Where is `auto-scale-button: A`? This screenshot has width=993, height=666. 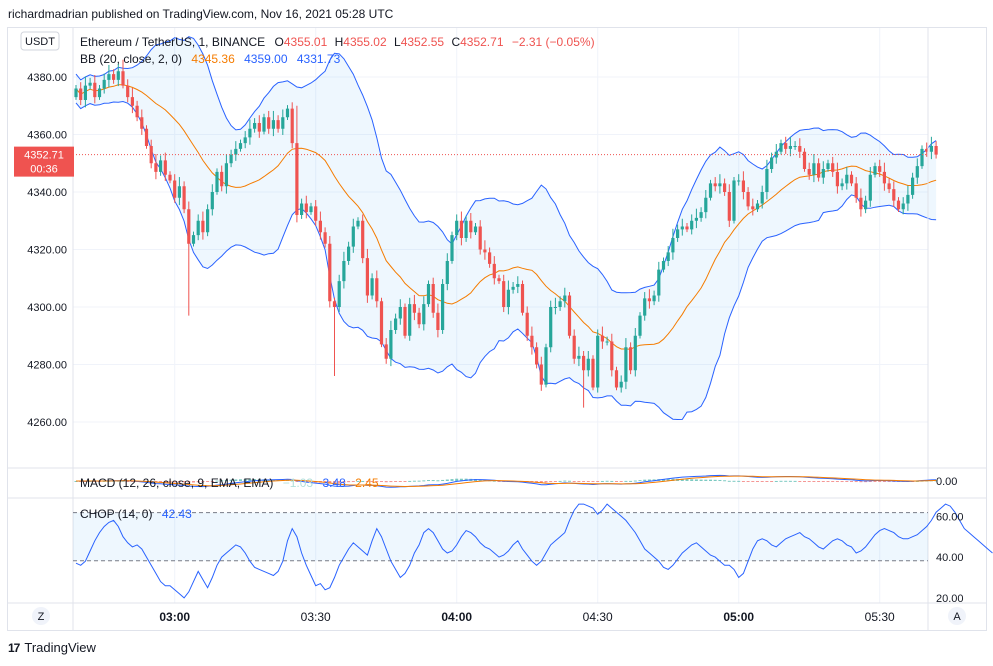 auto-scale-button: A is located at coordinates (957, 616).